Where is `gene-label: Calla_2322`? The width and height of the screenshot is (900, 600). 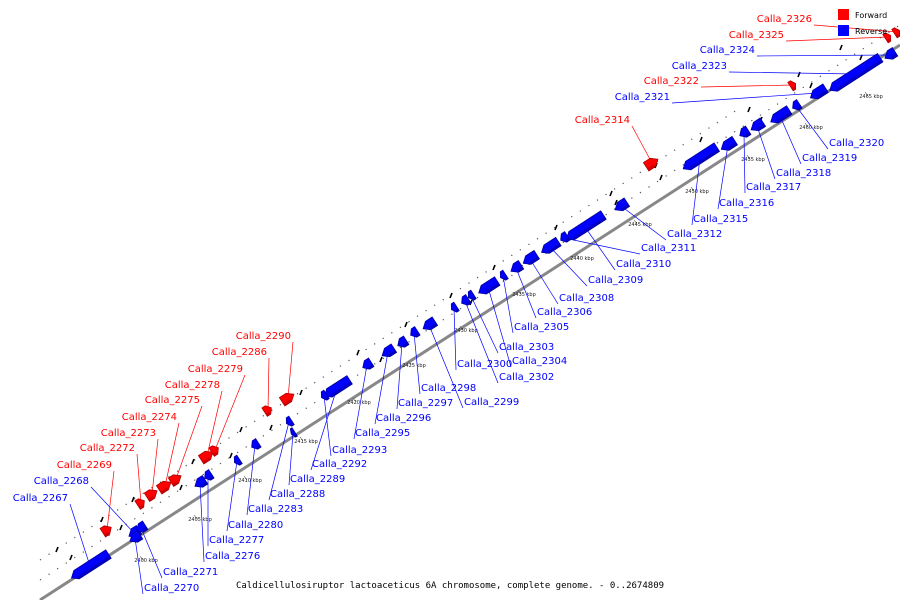
gene-label: Calla_2322 is located at coordinates (671, 81).